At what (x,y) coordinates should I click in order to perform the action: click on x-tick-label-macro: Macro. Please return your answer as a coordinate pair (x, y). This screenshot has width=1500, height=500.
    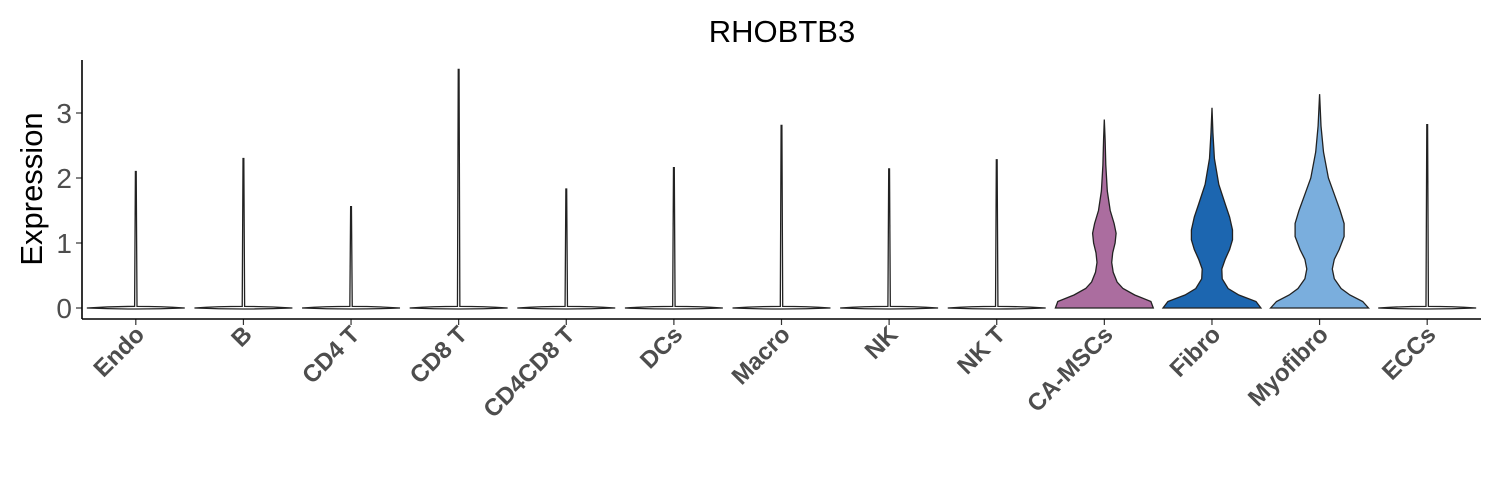
    Looking at the image, I should click on (761, 355).